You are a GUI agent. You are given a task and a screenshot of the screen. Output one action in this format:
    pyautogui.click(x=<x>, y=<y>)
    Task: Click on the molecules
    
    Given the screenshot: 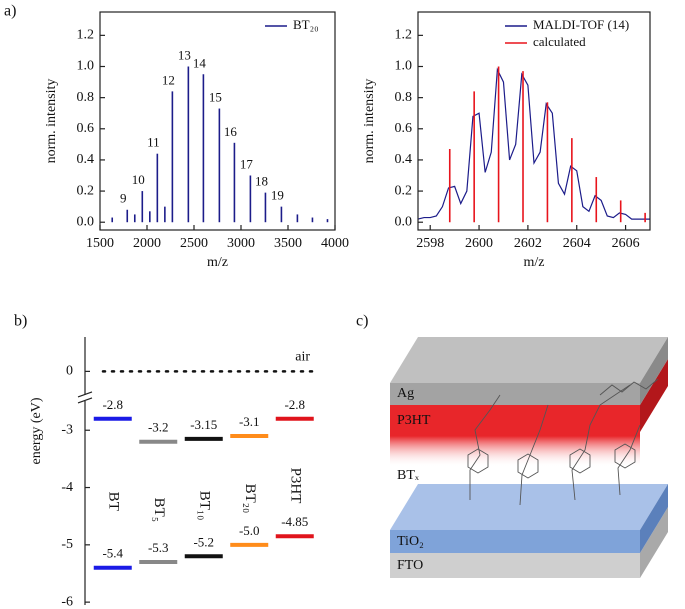 What is the action you would take?
    pyautogui.click(x=563, y=442)
    